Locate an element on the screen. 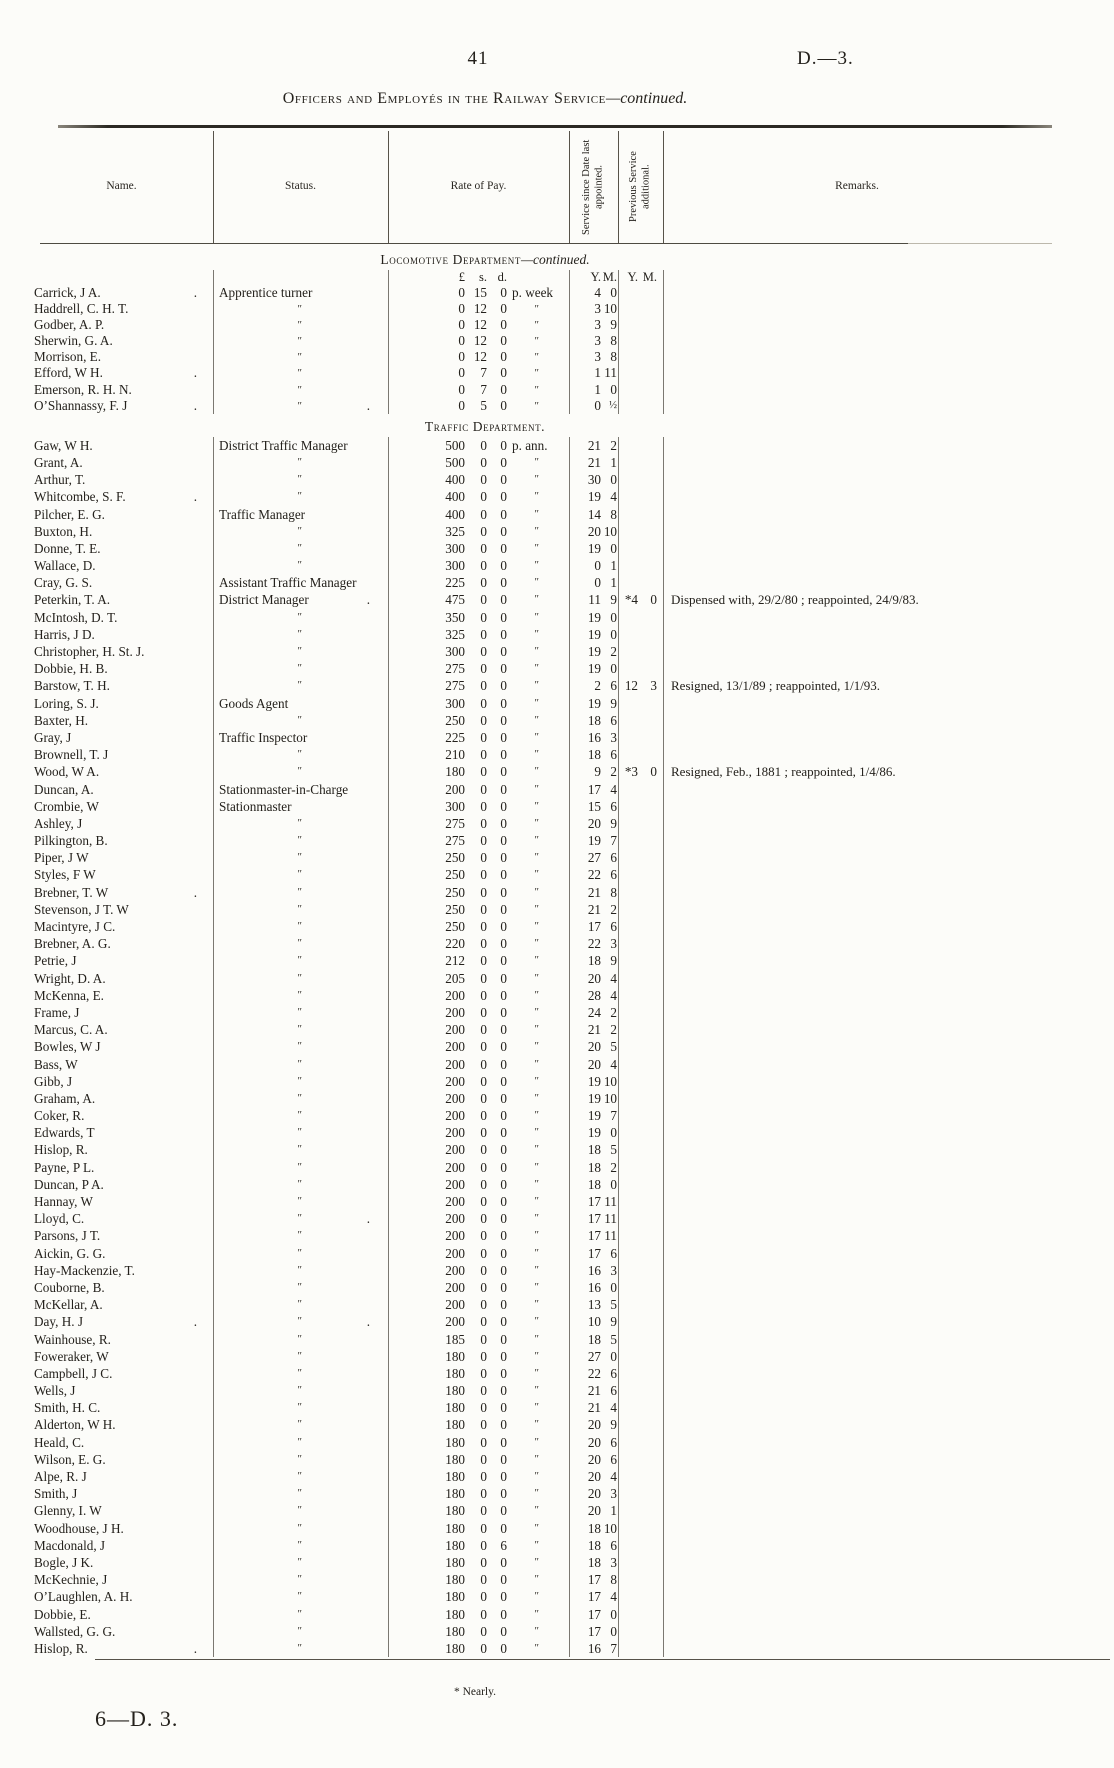 This screenshot has height=1768, width=1114. section-heading-main: Locomotive Department is located at coordinates (450, 259).